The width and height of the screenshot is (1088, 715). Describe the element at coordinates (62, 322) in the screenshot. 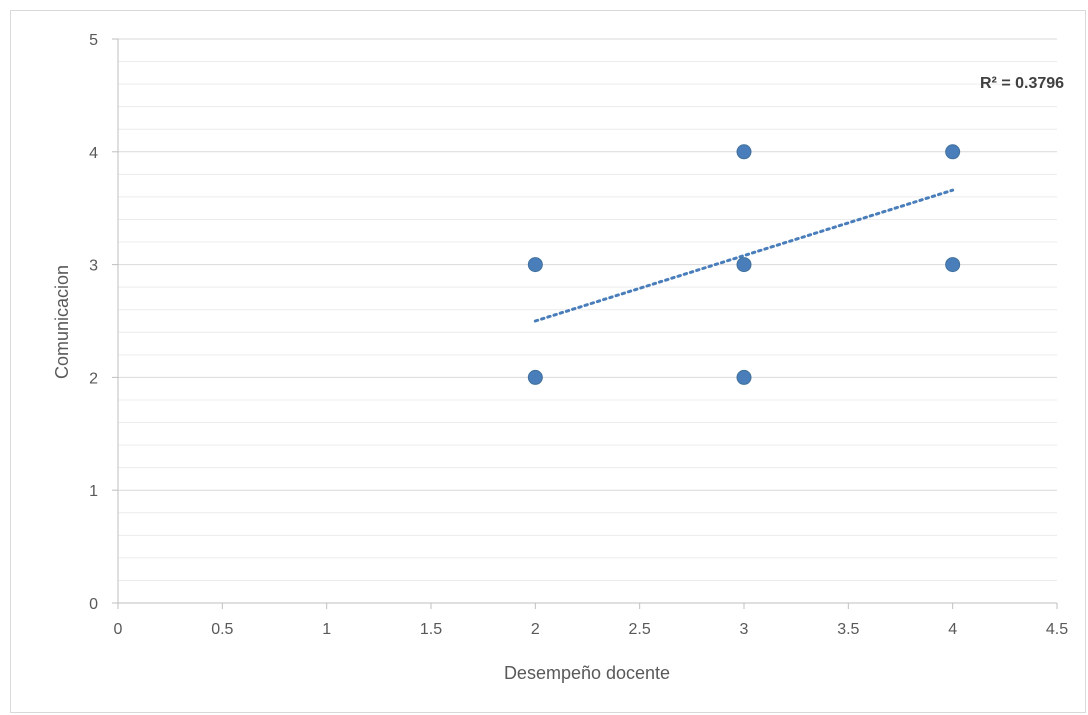

I see `y-axis-title: Comunicacion` at that location.